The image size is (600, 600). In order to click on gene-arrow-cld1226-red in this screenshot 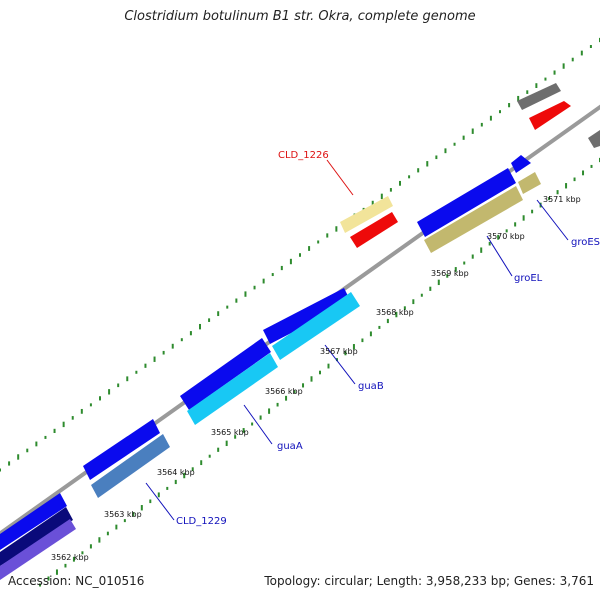, I will do `click(374, 230)`.